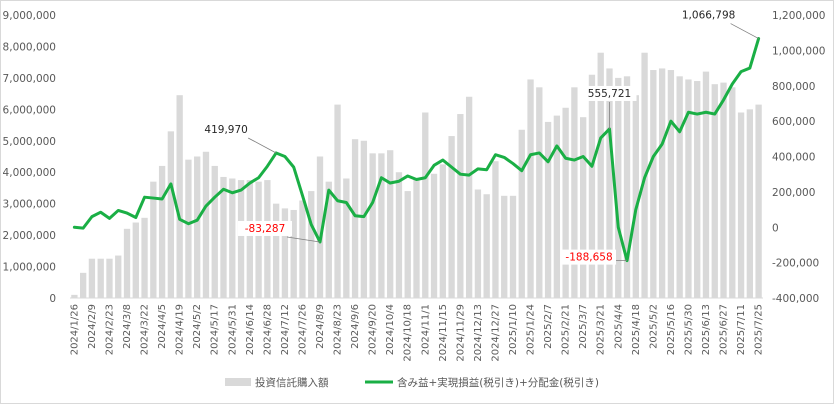 The height and width of the screenshot is (404, 834). I want to click on annotation-label: 1,066,798, so click(708, 16).